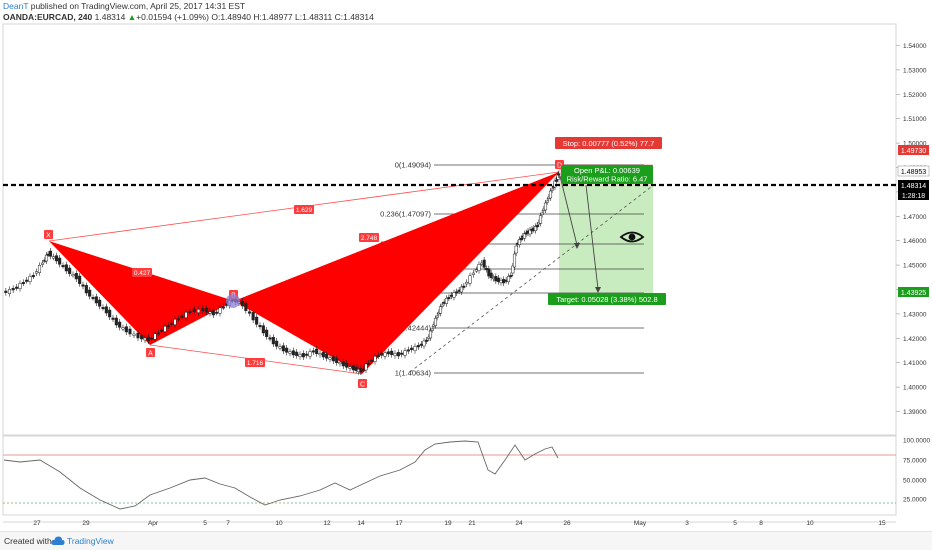 This screenshot has width=932, height=550. What do you see at coordinates (915, 70) in the screenshot?
I see `price-tick: 1.53000` at bounding box center [915, 70].